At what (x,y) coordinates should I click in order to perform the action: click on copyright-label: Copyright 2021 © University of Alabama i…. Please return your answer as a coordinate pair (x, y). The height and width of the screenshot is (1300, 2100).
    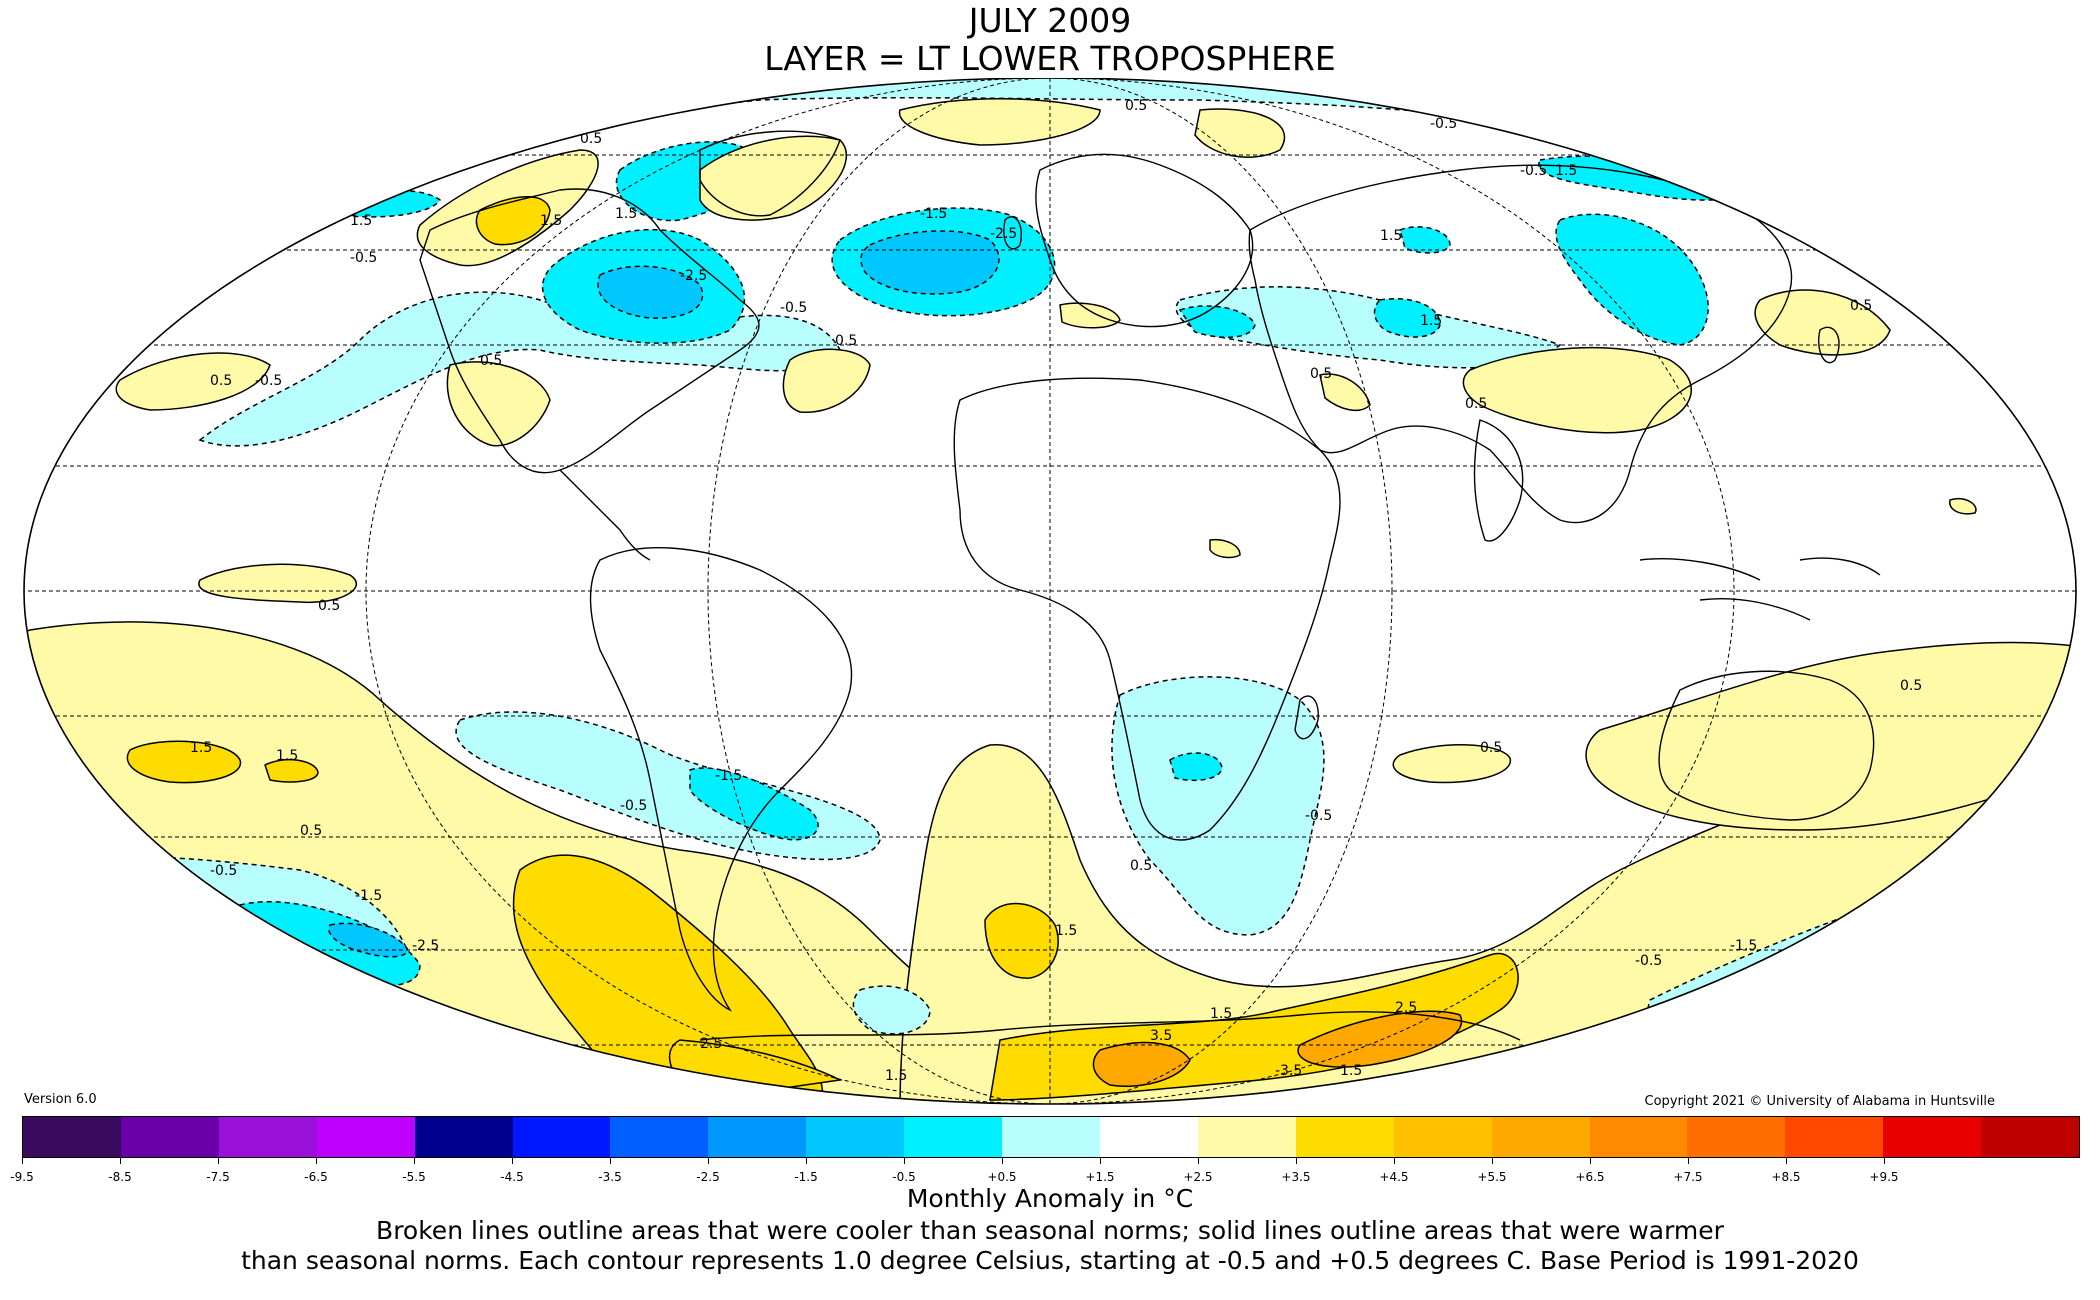
    Looking at the image, I should click on (1819, 1101).